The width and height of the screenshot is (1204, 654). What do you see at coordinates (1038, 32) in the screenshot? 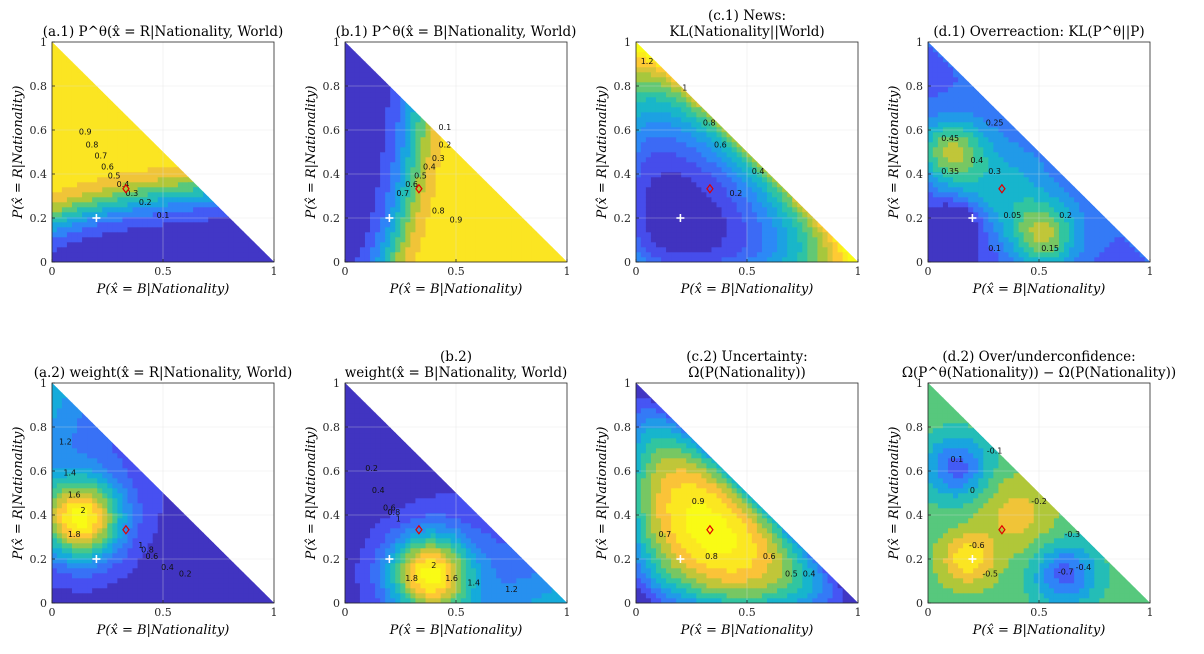
I see `panel-title: (d.1) Overreaction: KL(P^θ||P)` at bounding box center [1038, 32].